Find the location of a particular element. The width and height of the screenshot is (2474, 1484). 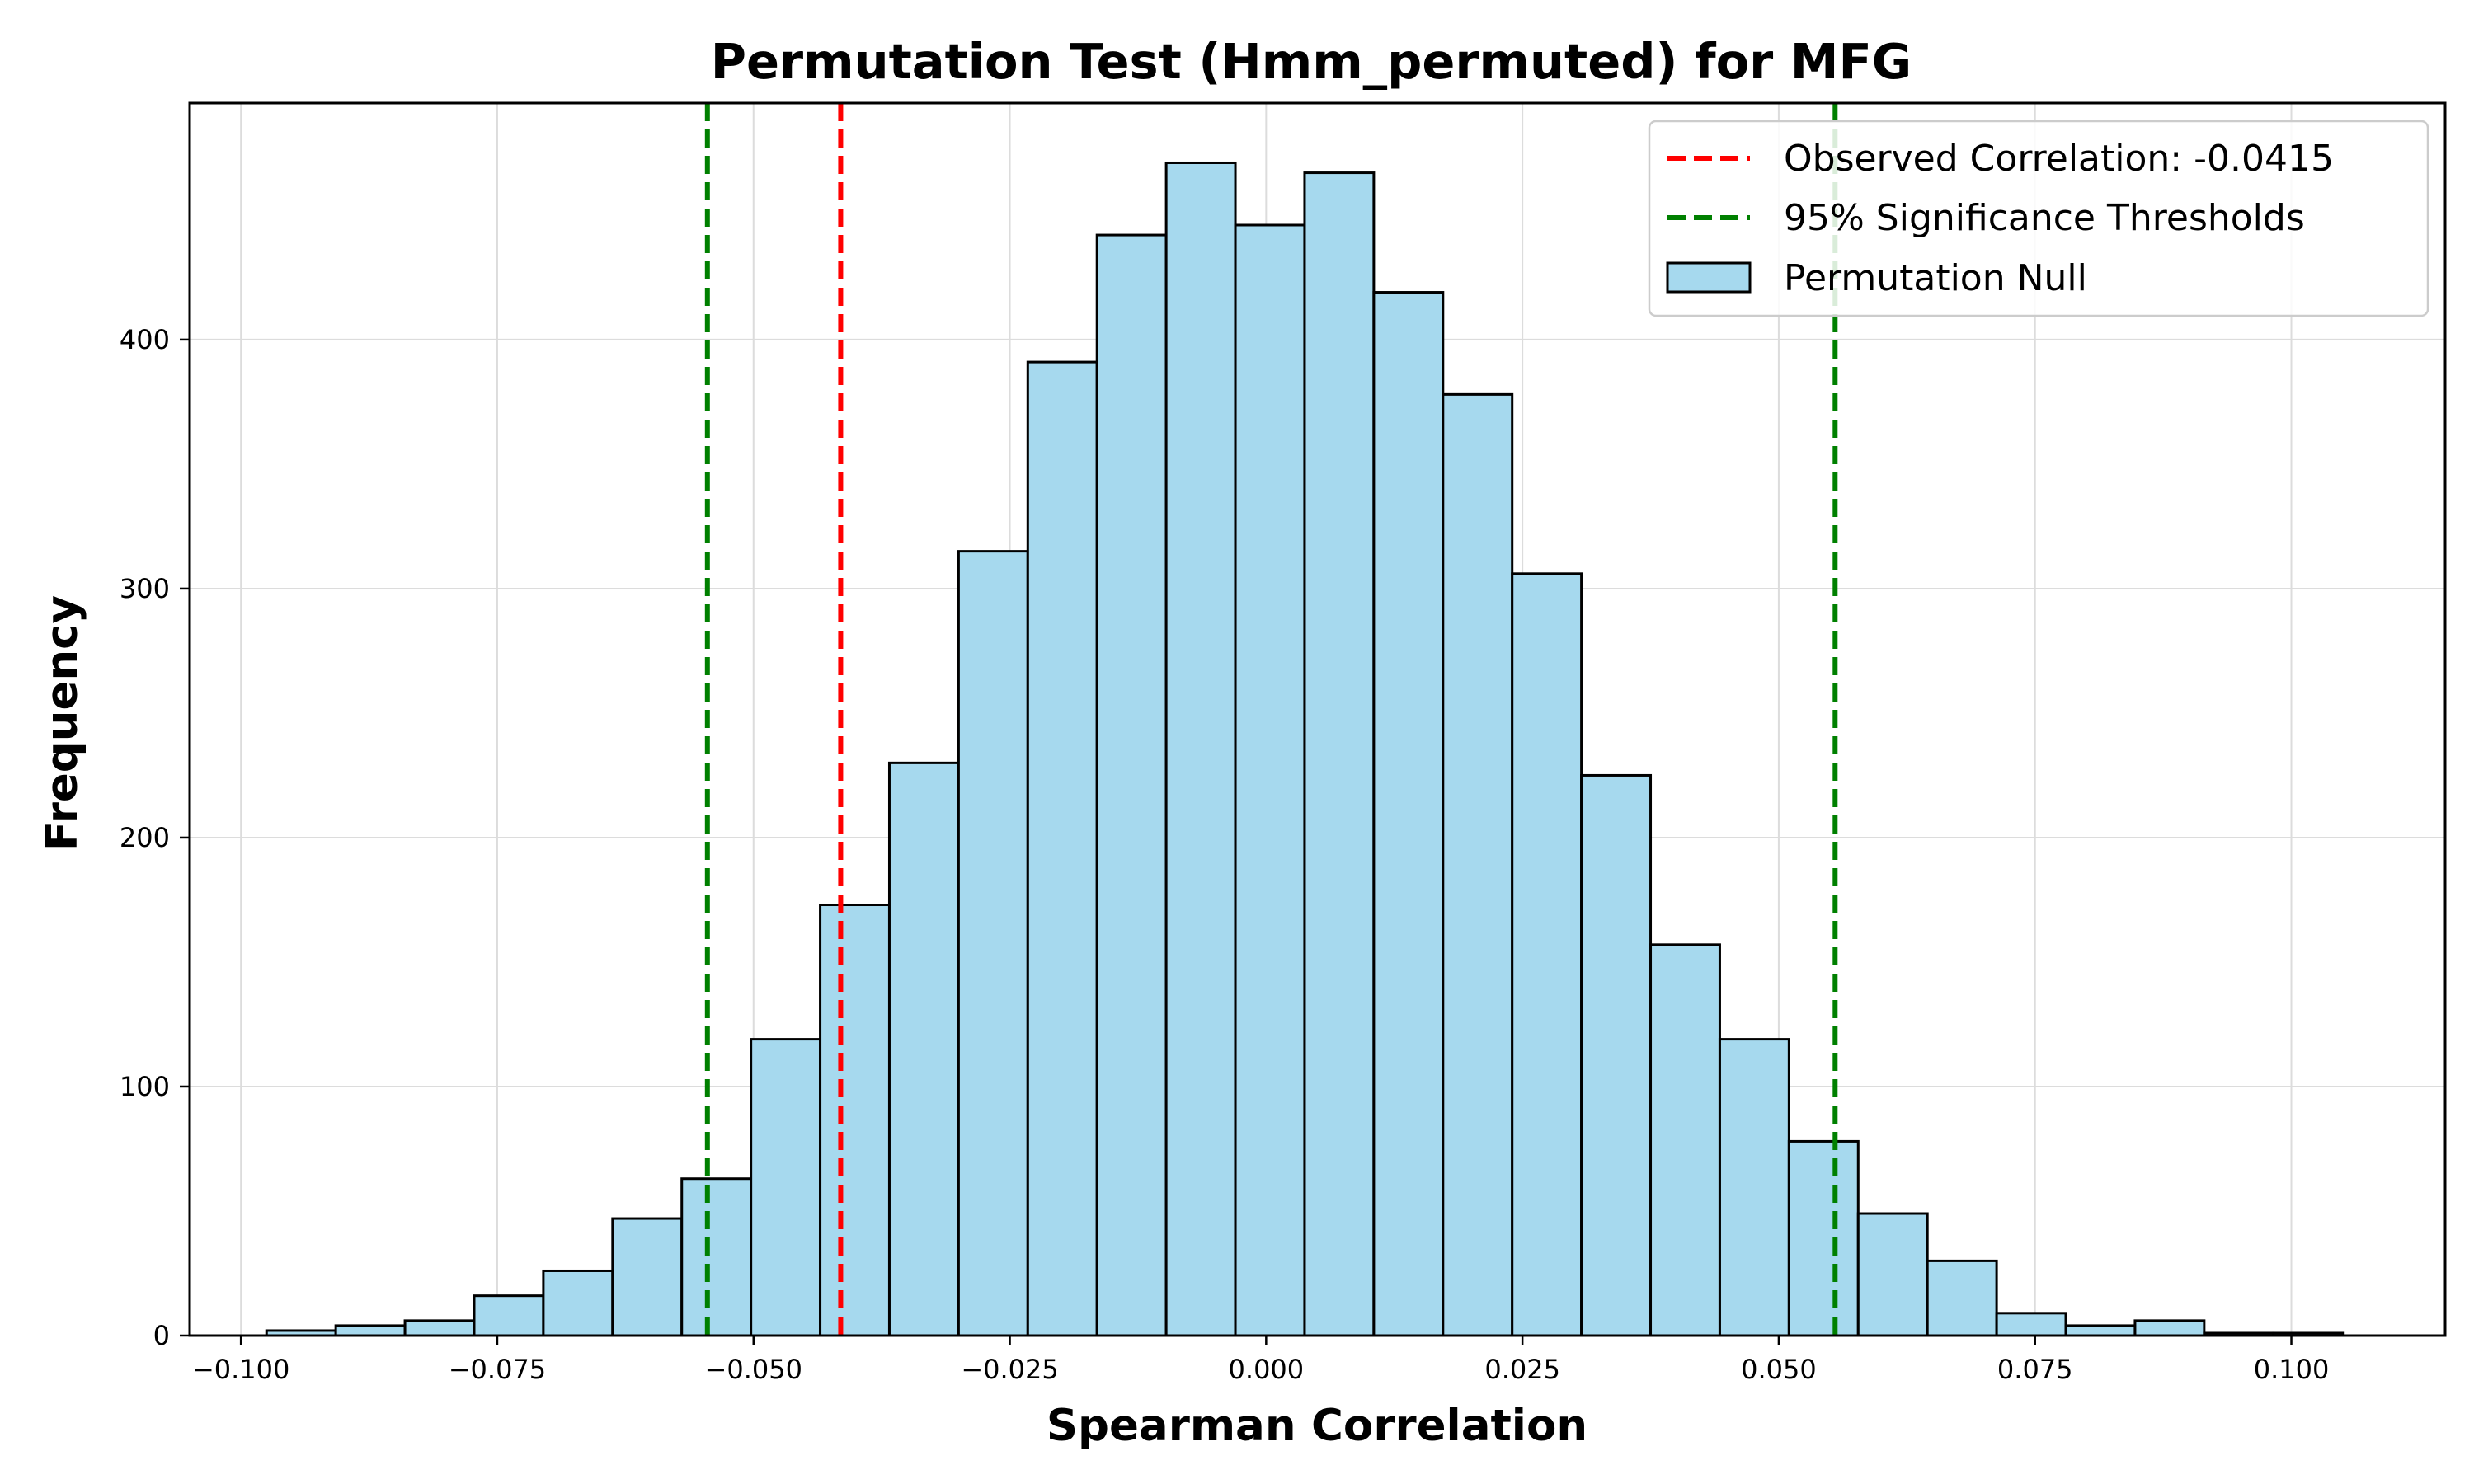

x-tick-label: 0.075 is located at coordinates (2035, 1369).